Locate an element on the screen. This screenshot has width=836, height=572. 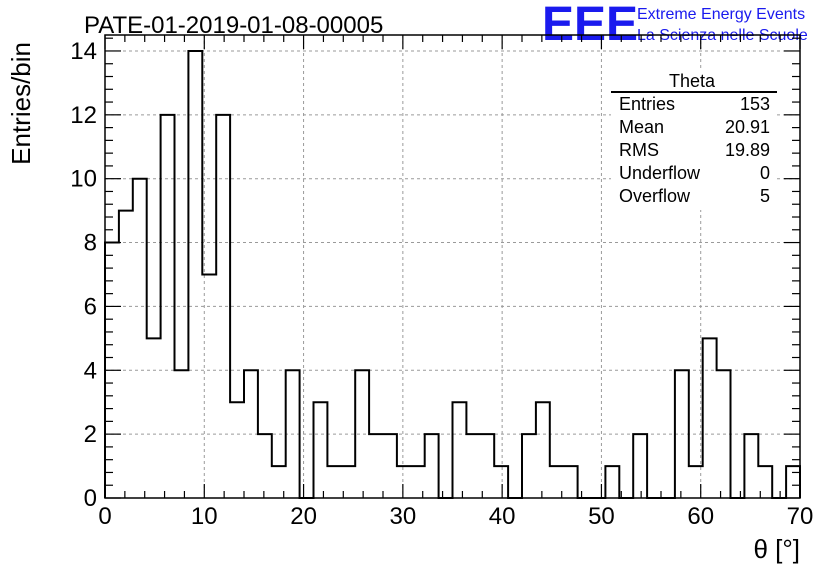
x-tick-label: 70 is located at coordinates (800, 516).